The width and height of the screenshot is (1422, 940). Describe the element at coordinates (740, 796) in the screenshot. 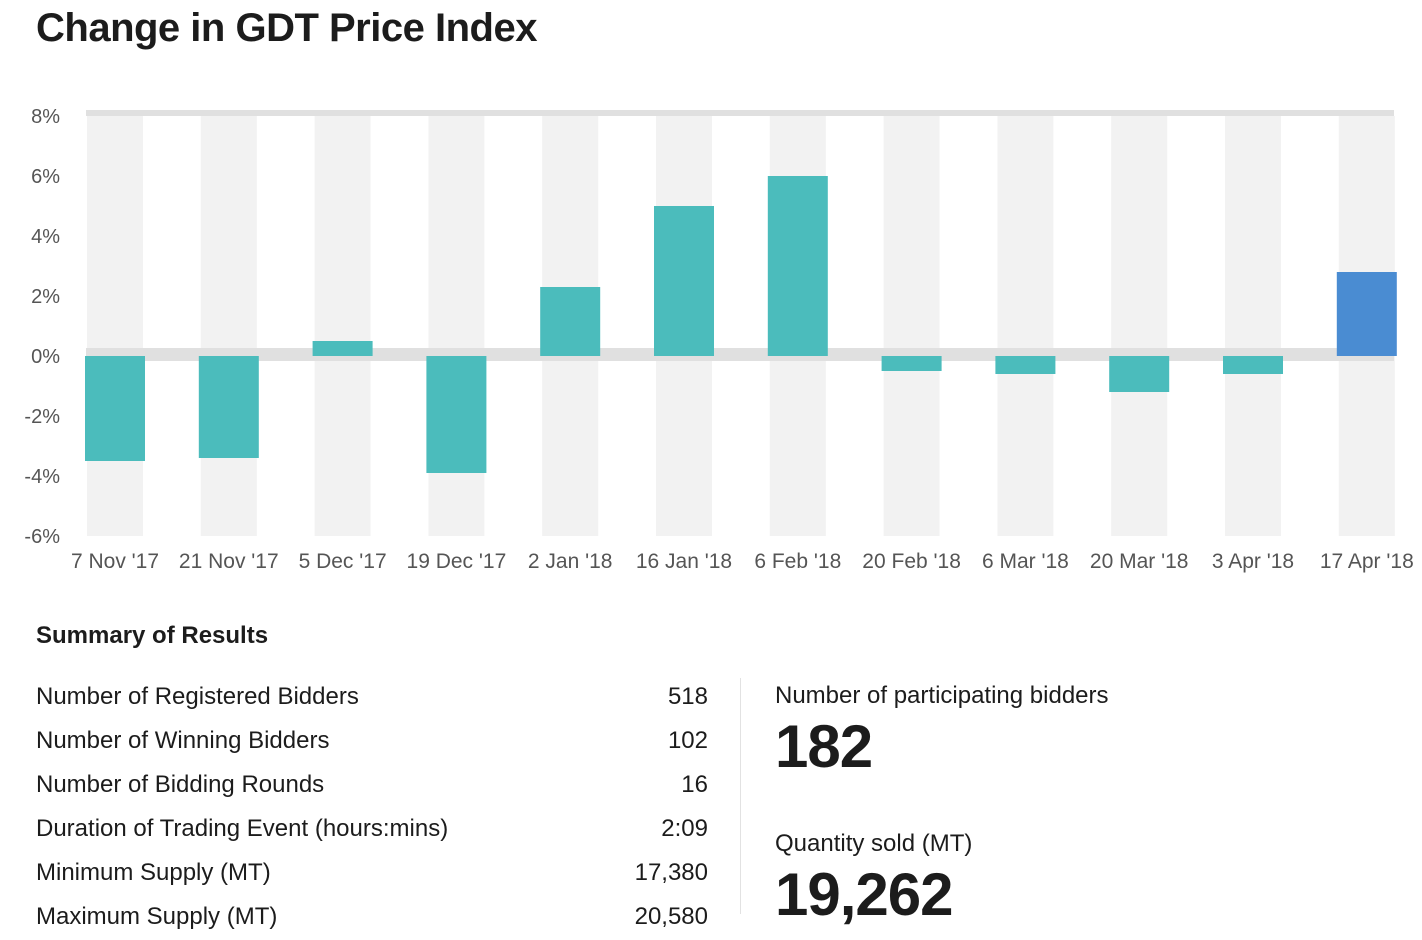

I see `summary-divider` at that location.